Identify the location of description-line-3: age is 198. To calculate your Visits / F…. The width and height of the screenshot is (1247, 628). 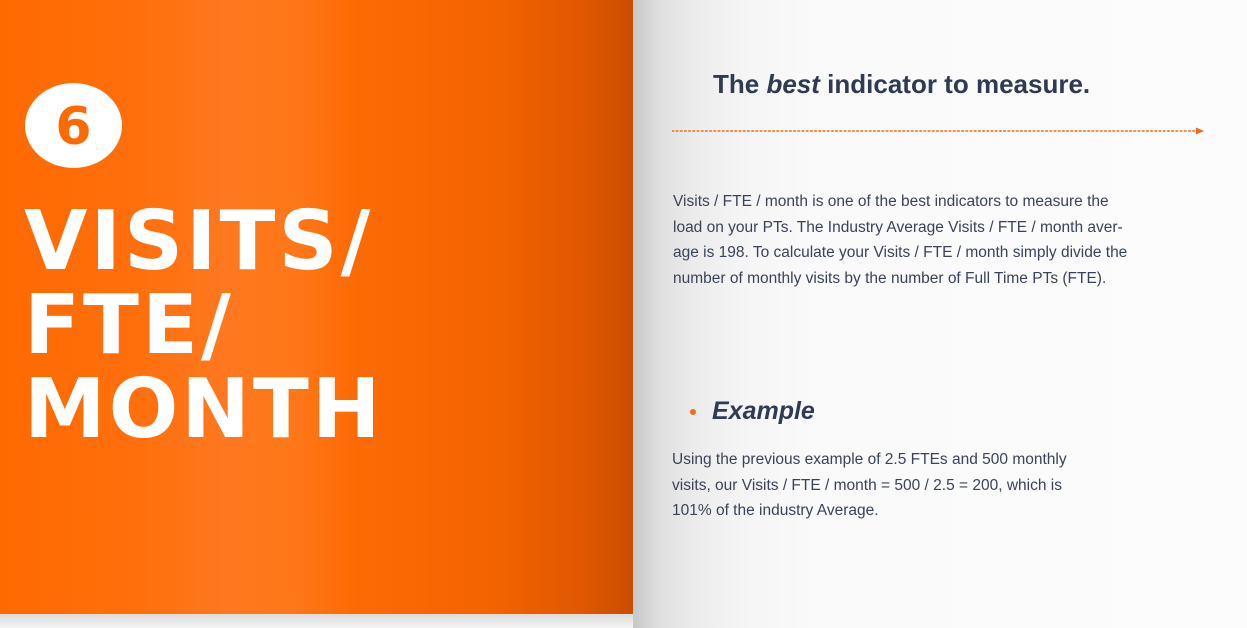
(900, 252).